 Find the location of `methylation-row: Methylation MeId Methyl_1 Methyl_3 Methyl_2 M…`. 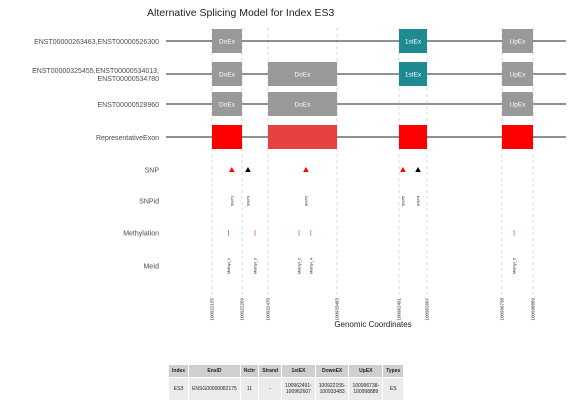

methylation-row: Methylation MeId Methyl_1 Methyl_3 Methyl_2 M… is located at coordinates (320, 252).